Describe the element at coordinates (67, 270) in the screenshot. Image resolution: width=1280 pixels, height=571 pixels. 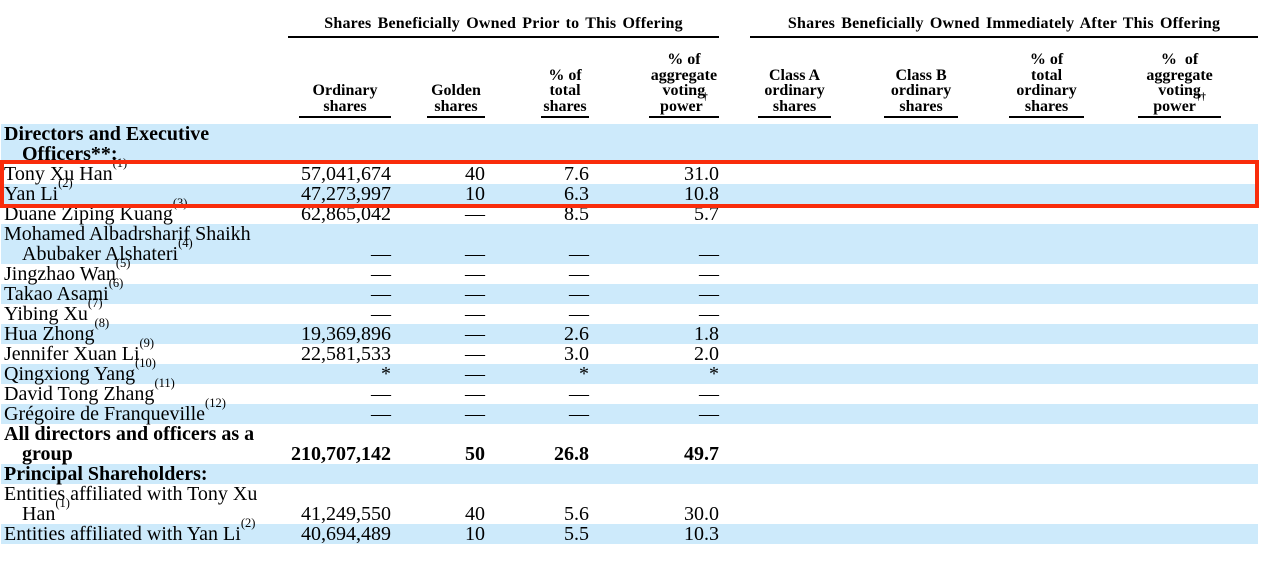
I see `row-label-line: Jingzhao Wan(5)` at that location.